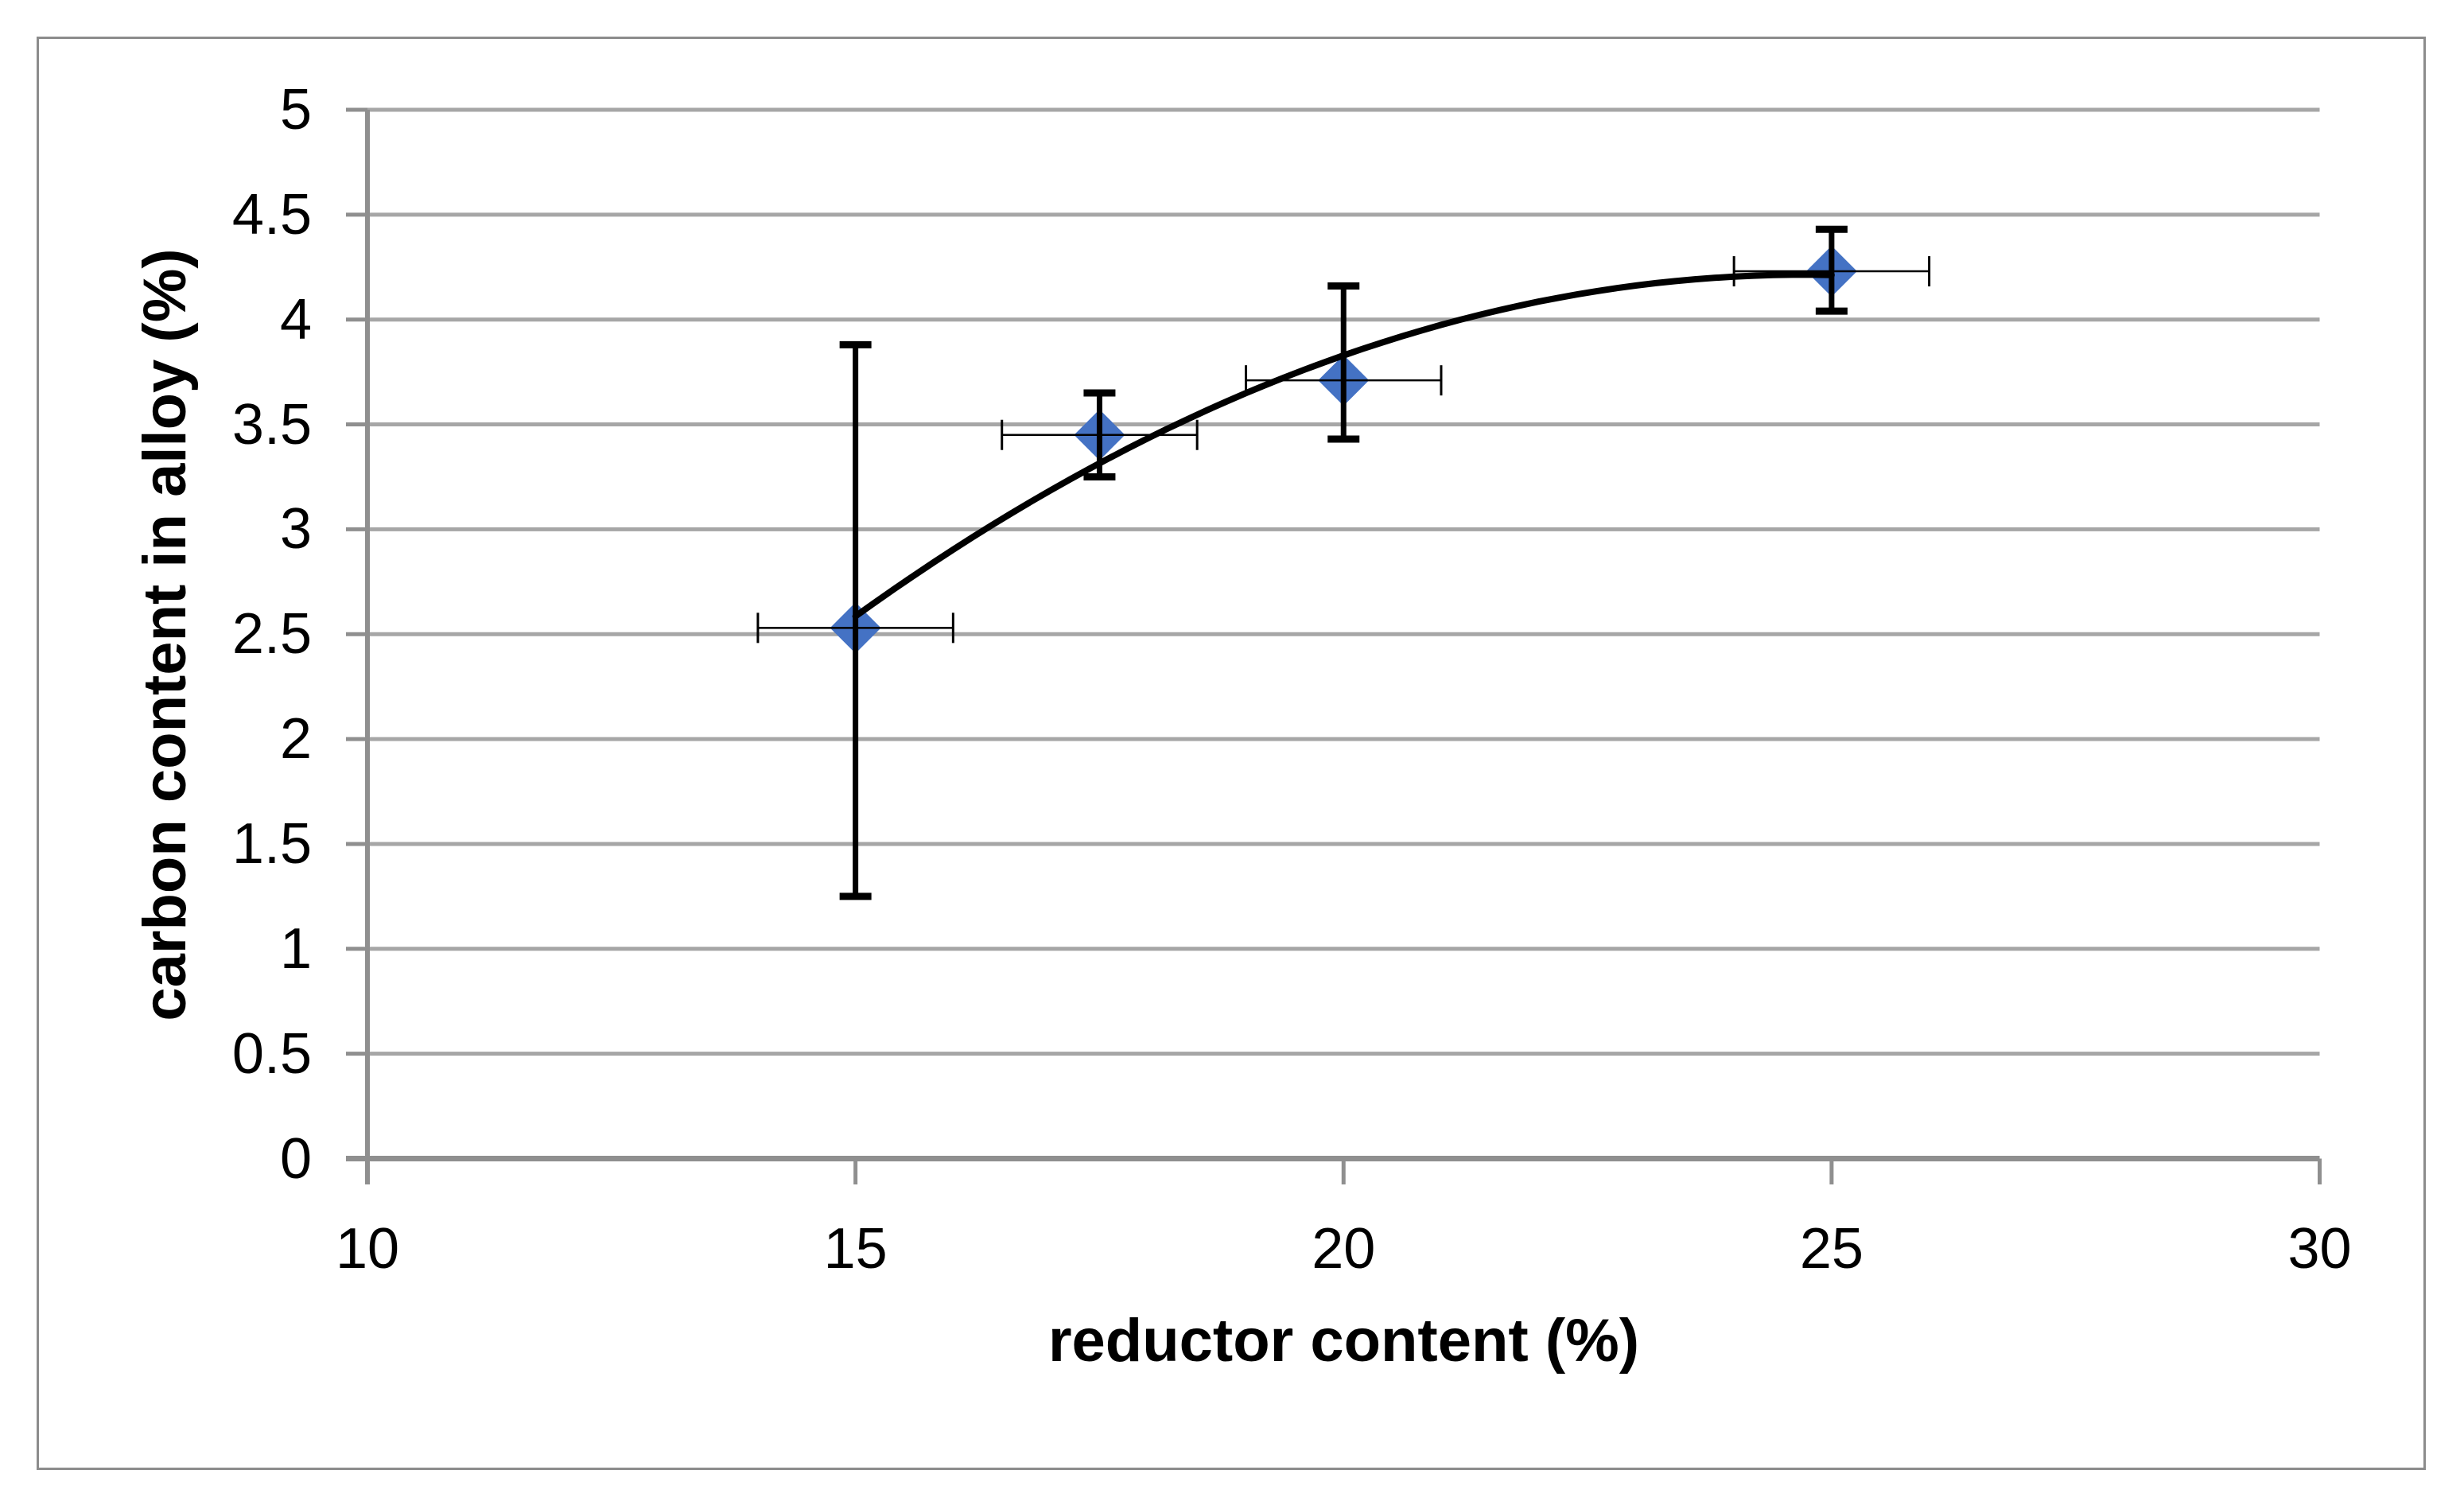  Describe the element at coordinates (295, 948) in the screenshot. I see `y-tick-label: 1` at that location.